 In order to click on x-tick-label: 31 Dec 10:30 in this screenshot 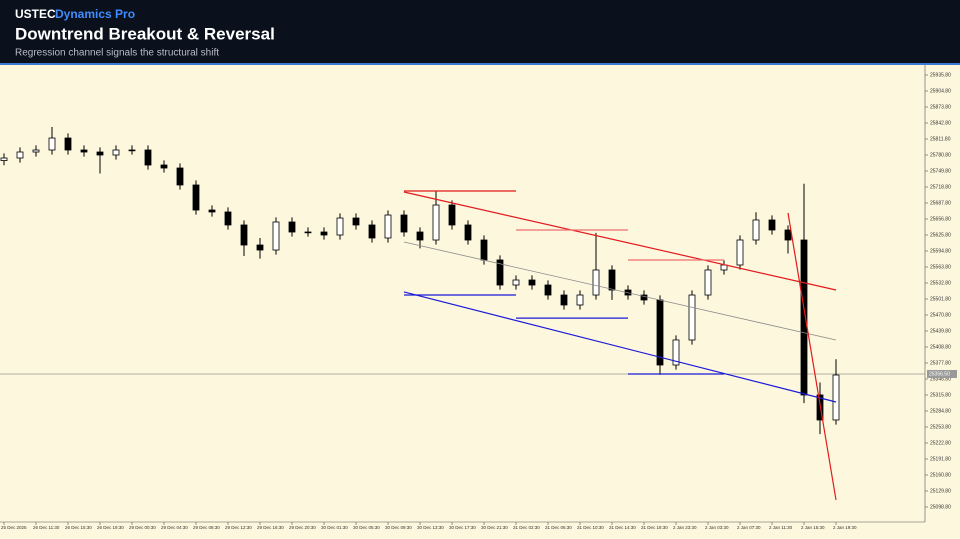, I will do `click(590, 527)`.